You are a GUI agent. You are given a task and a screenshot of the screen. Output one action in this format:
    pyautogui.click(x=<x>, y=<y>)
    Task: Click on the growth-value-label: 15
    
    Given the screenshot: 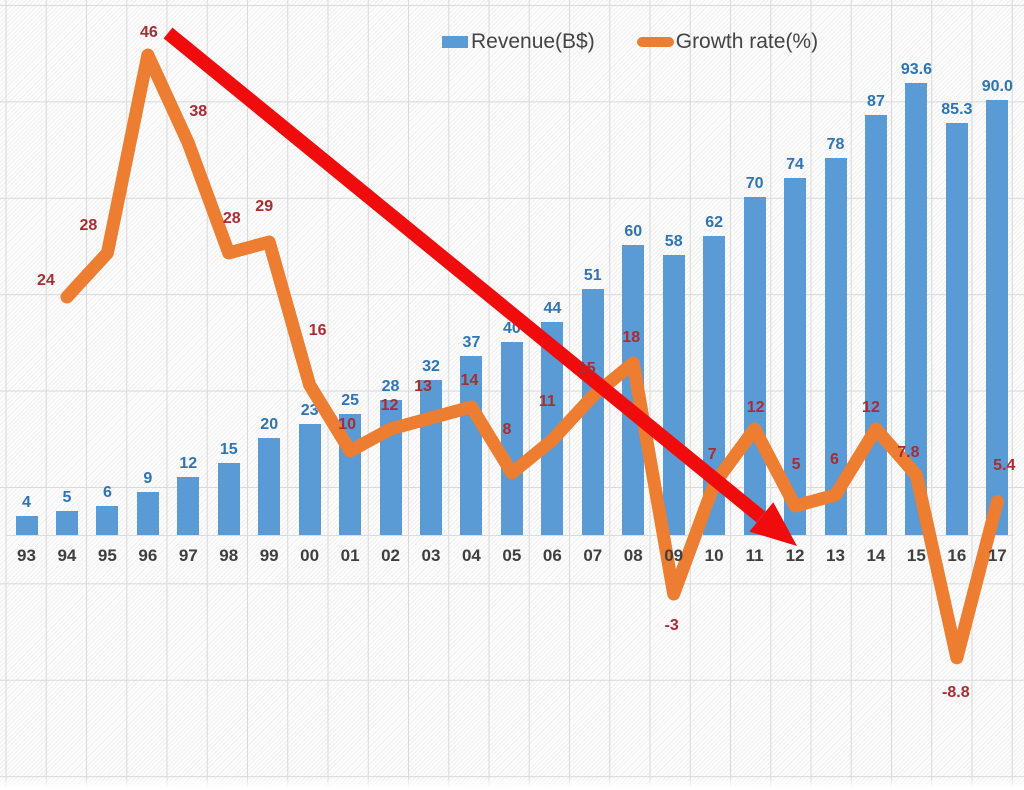 What is the action you would take?
    pyautogui.click(x=586, y=368)
    